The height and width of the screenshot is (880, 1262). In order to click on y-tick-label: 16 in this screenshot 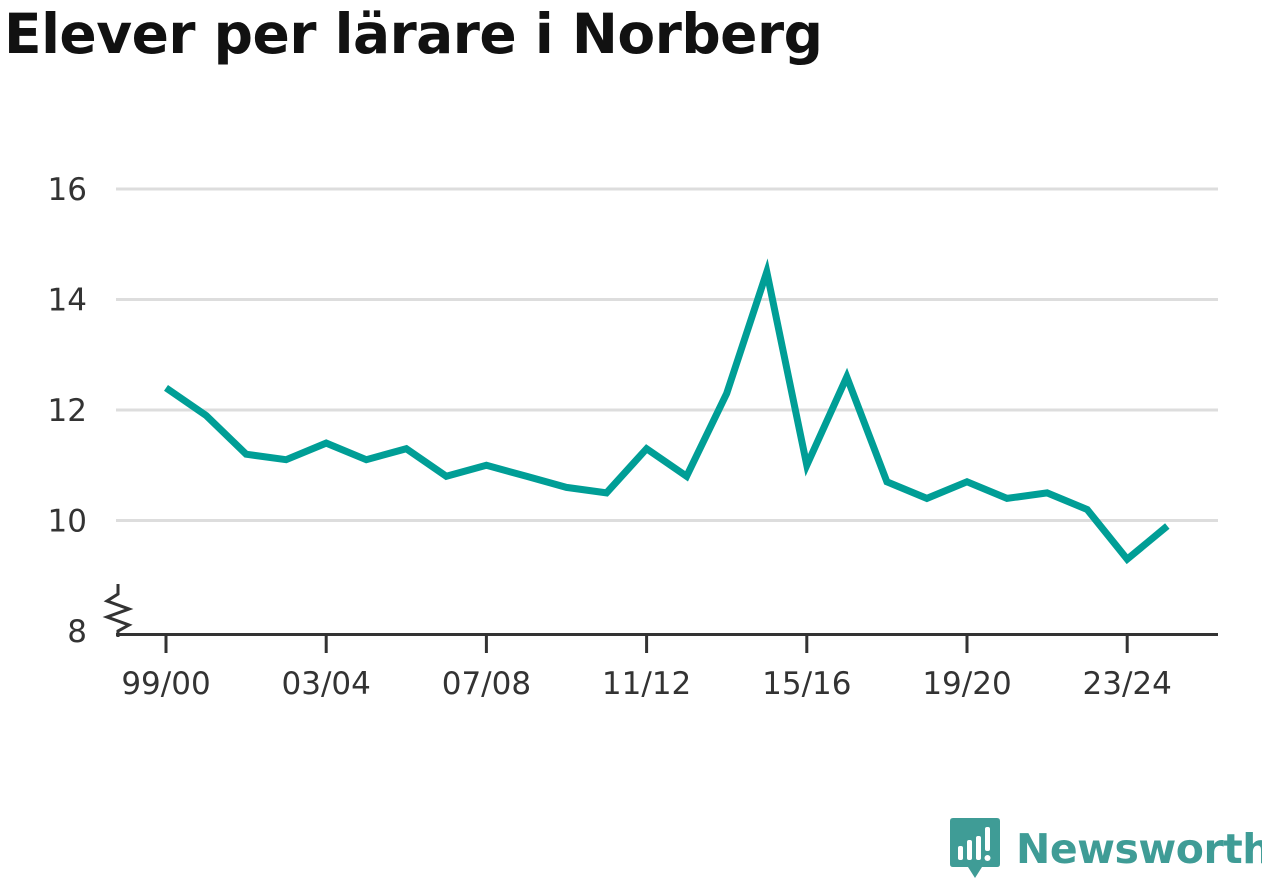, I will do `click(67, 190)`.